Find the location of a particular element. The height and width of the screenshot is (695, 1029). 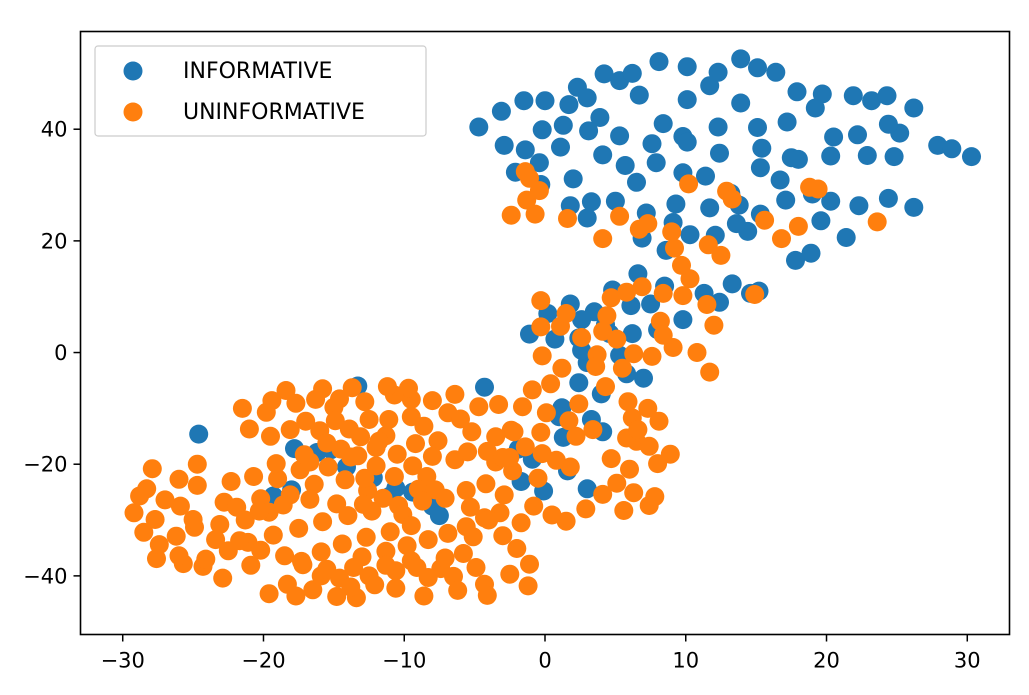

legend-label-informative: INFORMATIVE is located at coordinates (257, 71).